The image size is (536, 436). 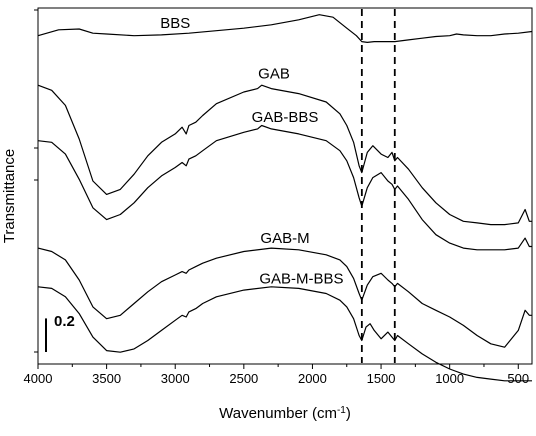 What do you see at coordinates (312, 378) in the screenshot?
I see `x-tick-label: 2000` at bounding box center [312, 378].